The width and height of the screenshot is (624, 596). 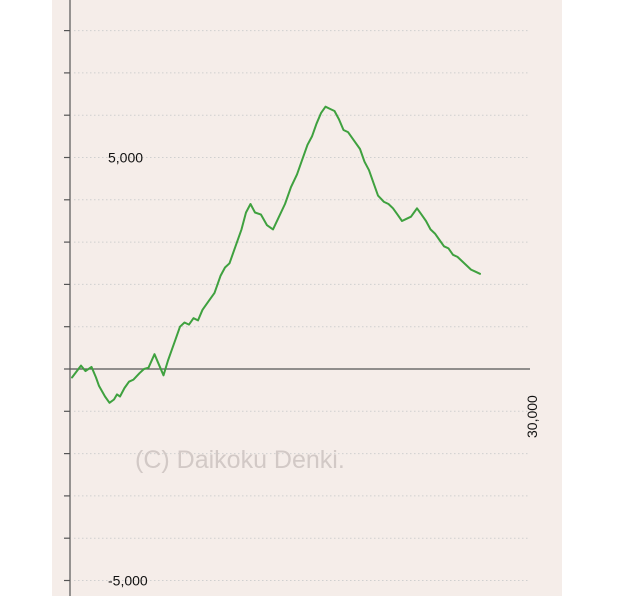 What do you see at coordinates (240, 460) in the screenshot?
I see `watermark: (C) Daikoku Denki.` at bounding box center [240, 460].